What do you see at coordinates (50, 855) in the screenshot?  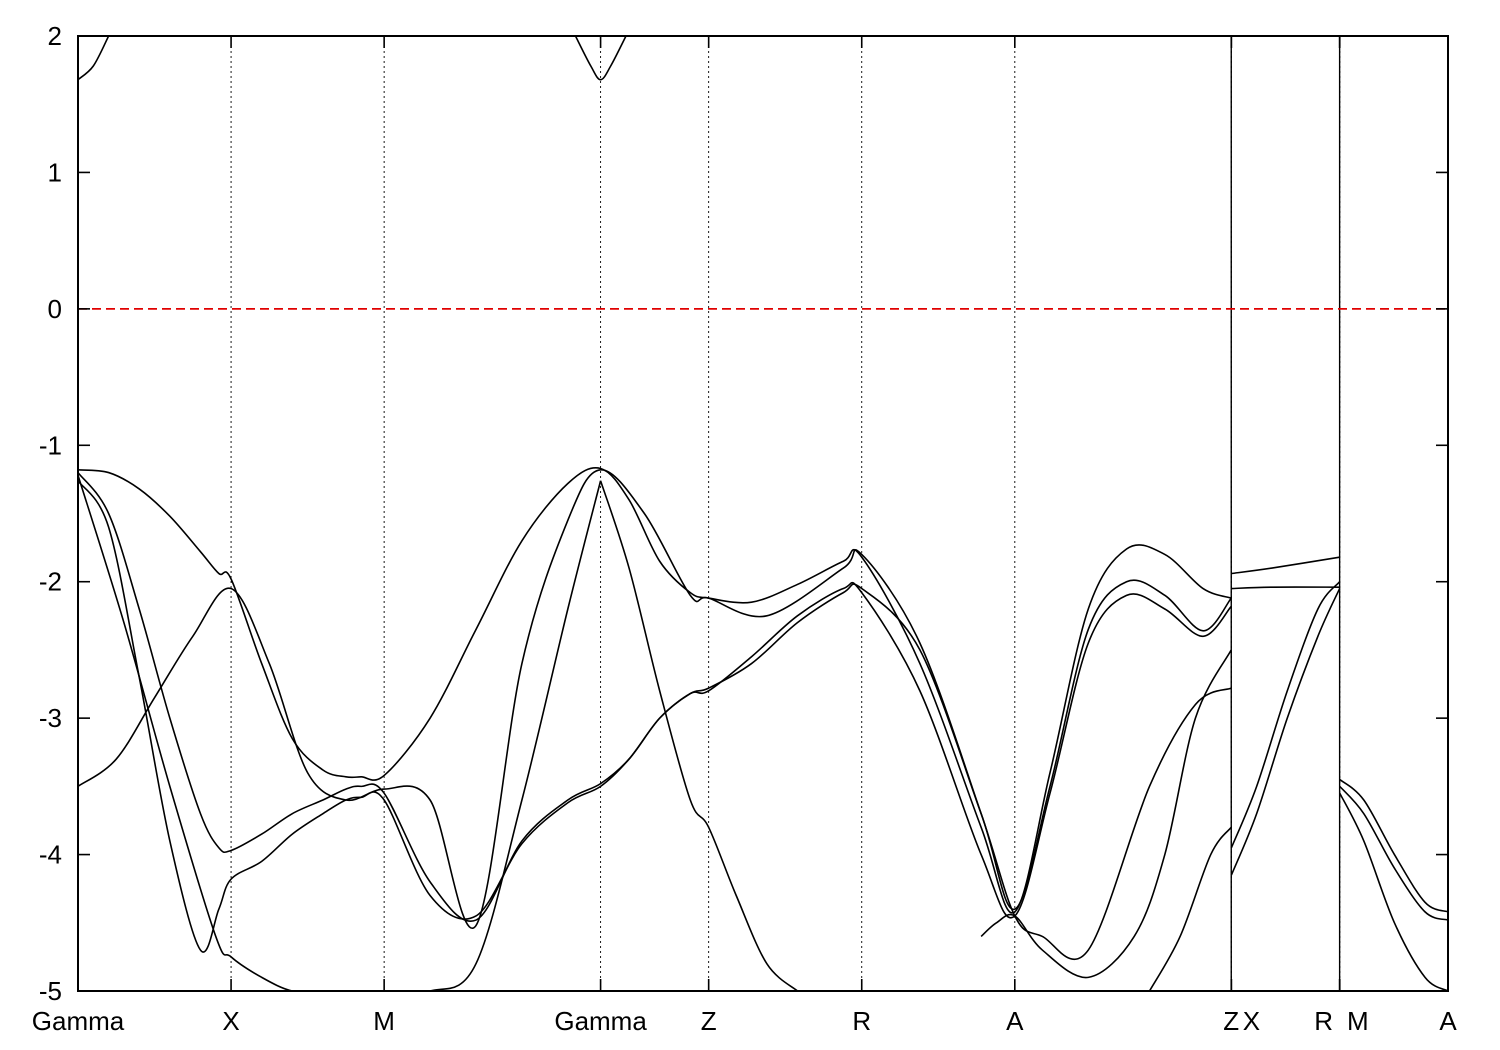 I see `y-tick-label: -4` at bounding box center [50, 855].